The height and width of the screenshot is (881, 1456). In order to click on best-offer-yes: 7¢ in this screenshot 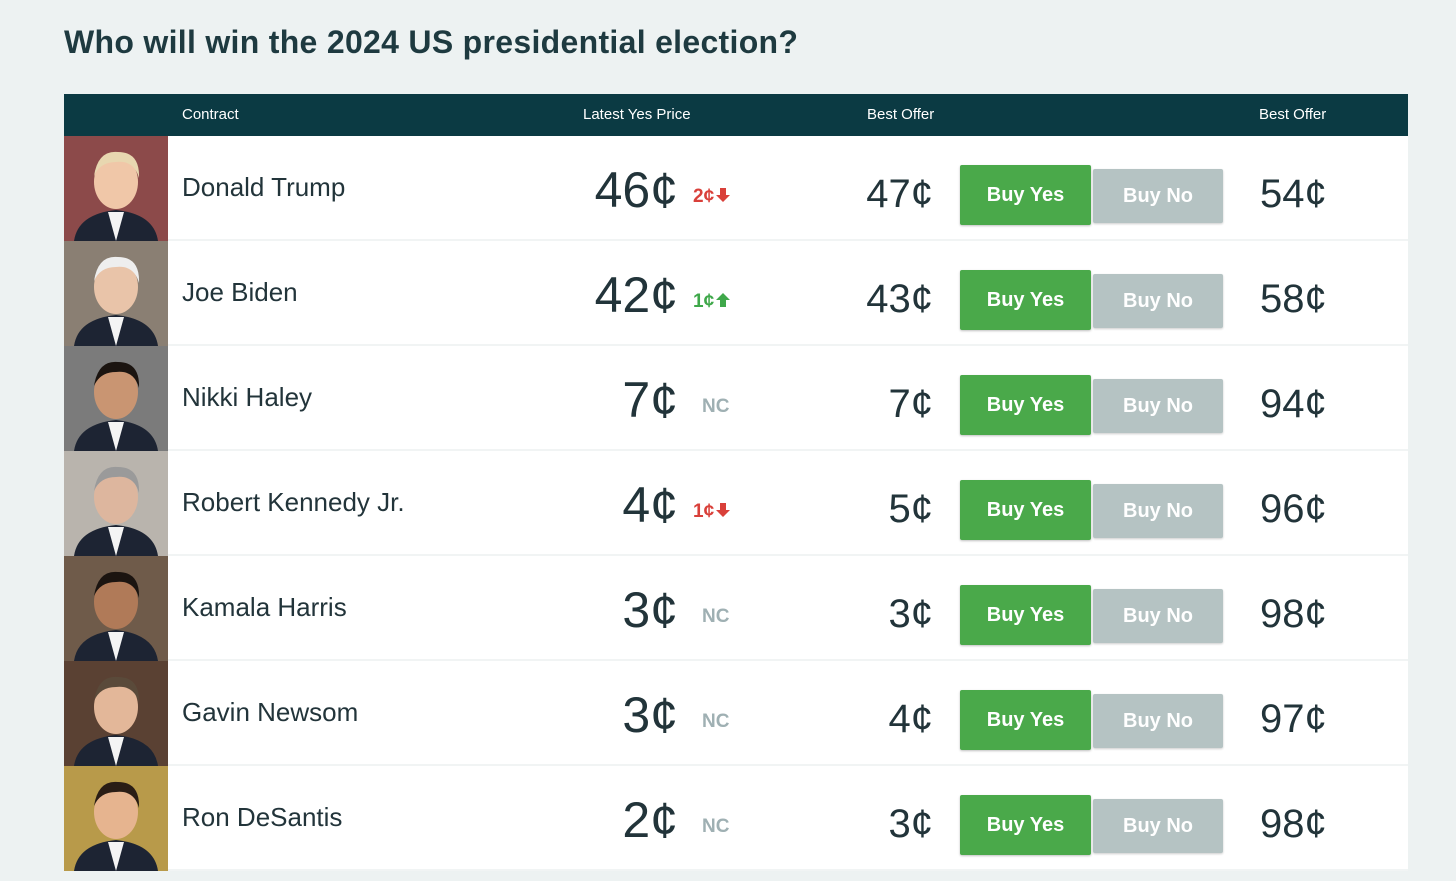, I will do `click(911, 404)`.